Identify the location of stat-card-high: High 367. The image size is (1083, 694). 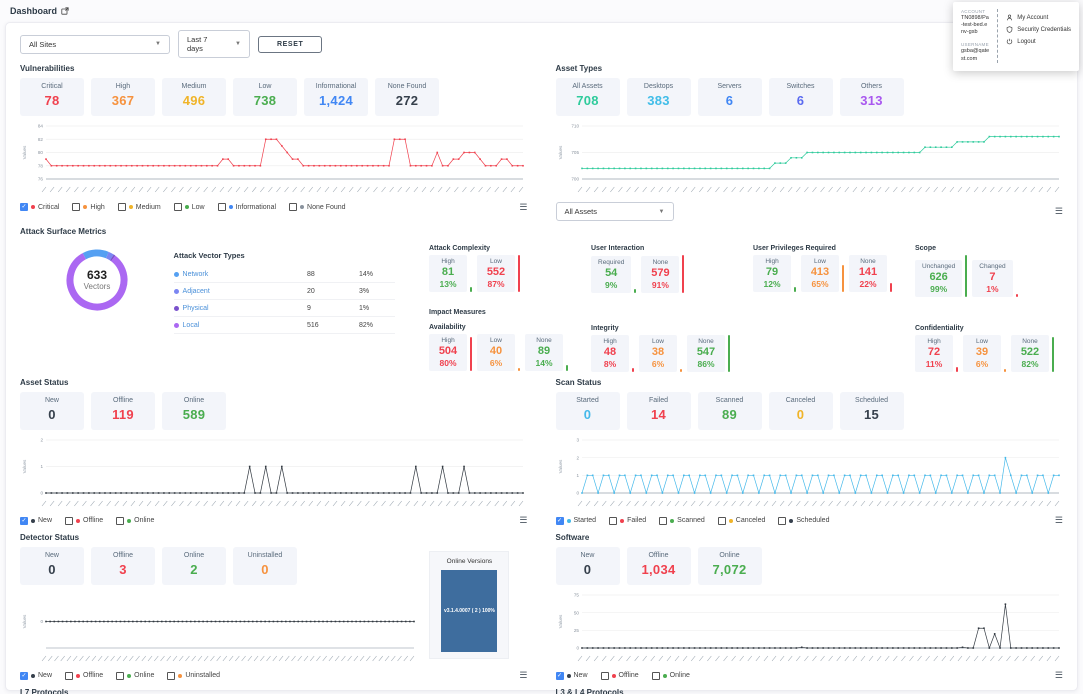
(123, 97).